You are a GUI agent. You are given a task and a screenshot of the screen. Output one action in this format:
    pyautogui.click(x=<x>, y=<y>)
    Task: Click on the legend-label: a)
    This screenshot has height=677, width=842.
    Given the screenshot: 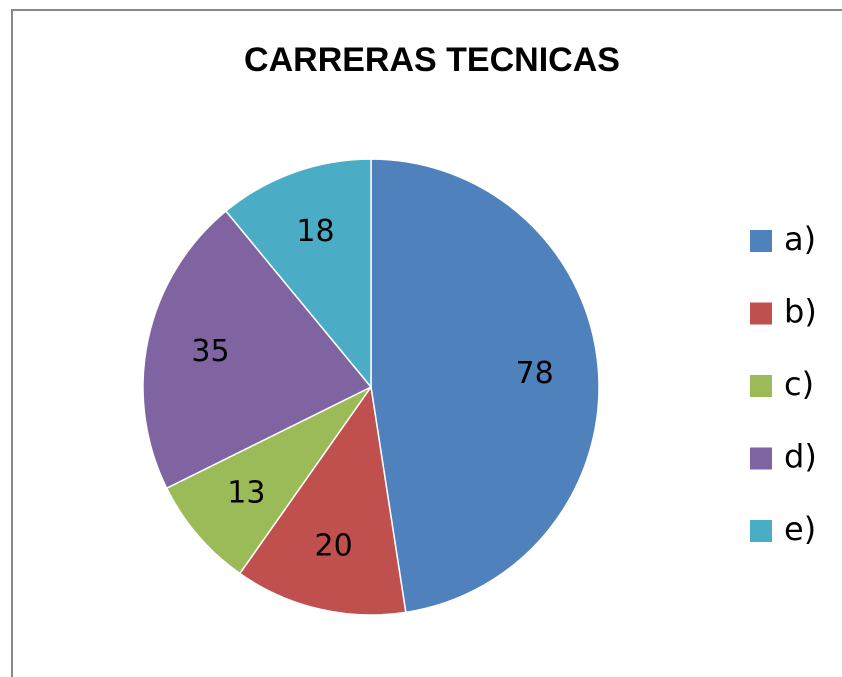 What is the action you would take?
    pyautogui.click(x=800, y=239)
    